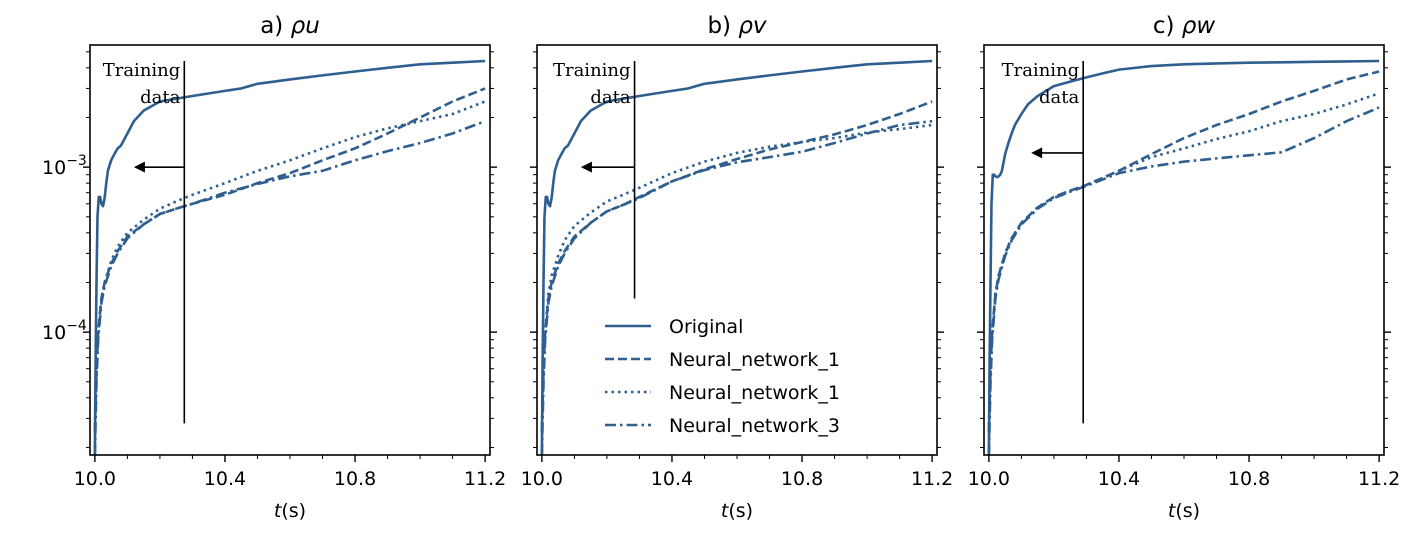 This screenshot has width=1415, height=549. I want to click on legend-frame, so click(734, 376).